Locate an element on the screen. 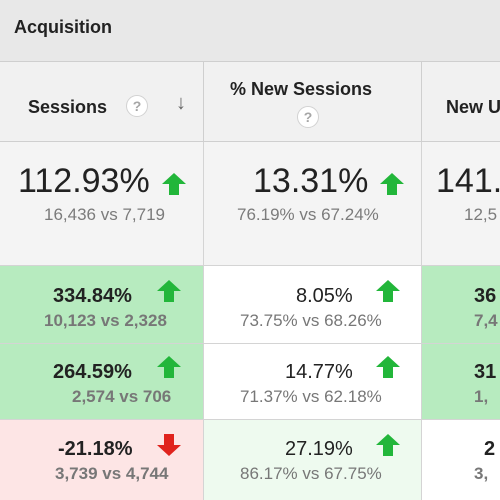 The image size is (500, 500). down-arrow-icon is located at coordinates (169, 445).